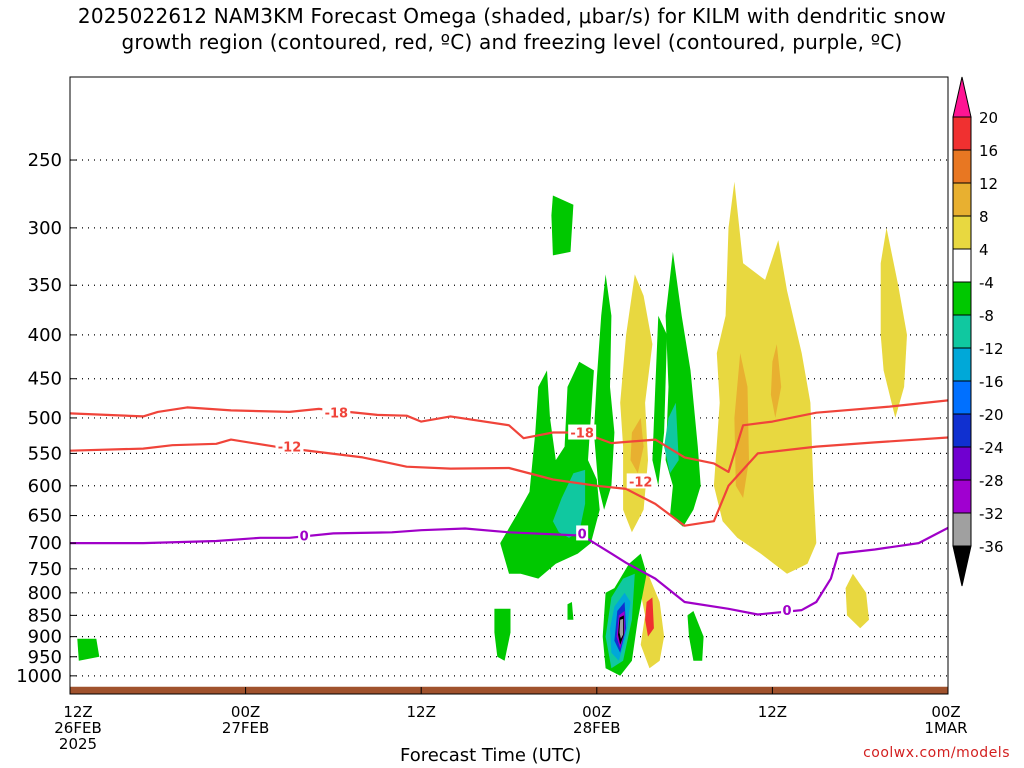  I want to click on x-tick-label-3-0: 00Z, so click(596, 712).